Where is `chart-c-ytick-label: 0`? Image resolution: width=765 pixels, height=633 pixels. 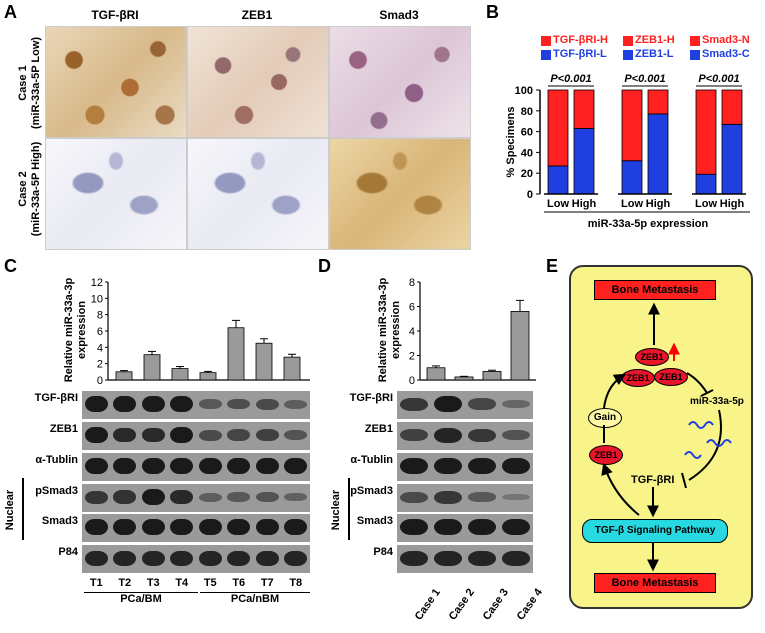
chart-c-ytick-label: 0 is located at coordinates (100, 381).